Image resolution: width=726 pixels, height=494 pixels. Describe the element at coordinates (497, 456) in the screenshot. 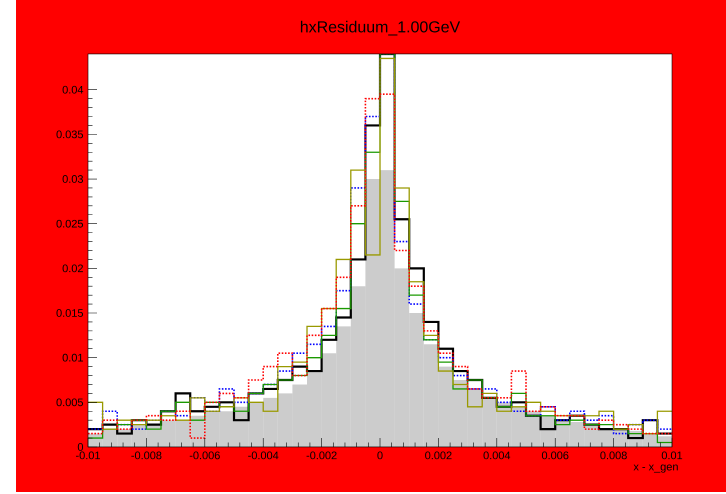

I see `x-tick-label: 0.004` at that location.